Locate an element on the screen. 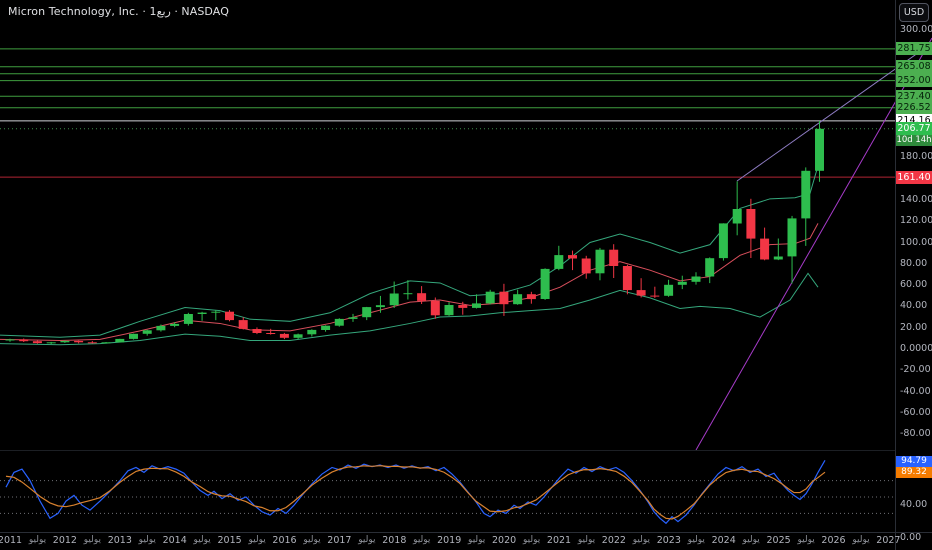 The width and height of the screenshot is (932, 550). price-level-label-226.52: 226.52 is located at coordinates (914, 107).